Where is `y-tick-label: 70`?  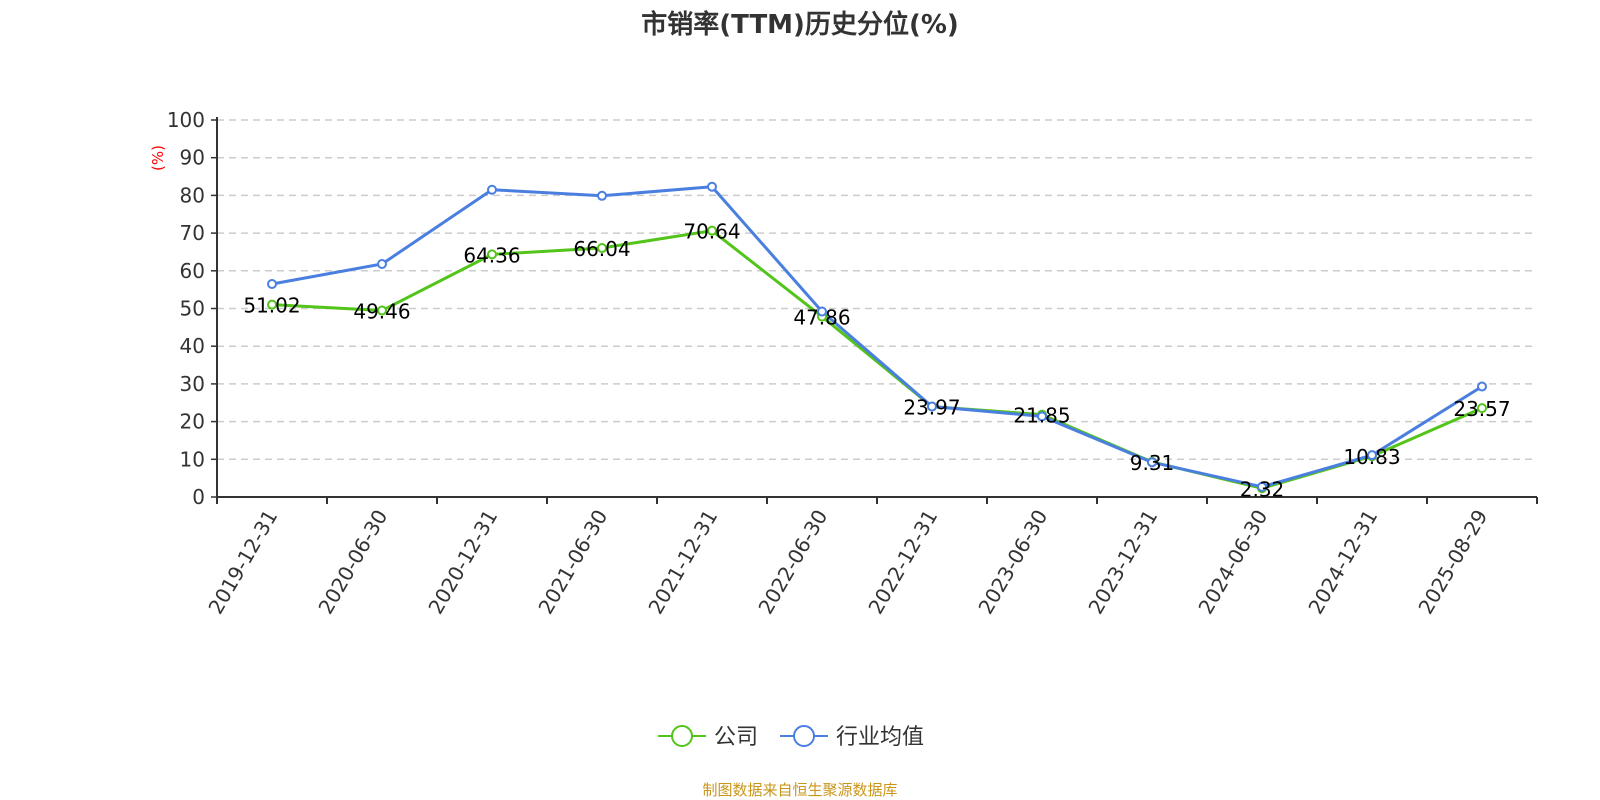
y-tick-label: 70 is located at coordinates (192, 233).